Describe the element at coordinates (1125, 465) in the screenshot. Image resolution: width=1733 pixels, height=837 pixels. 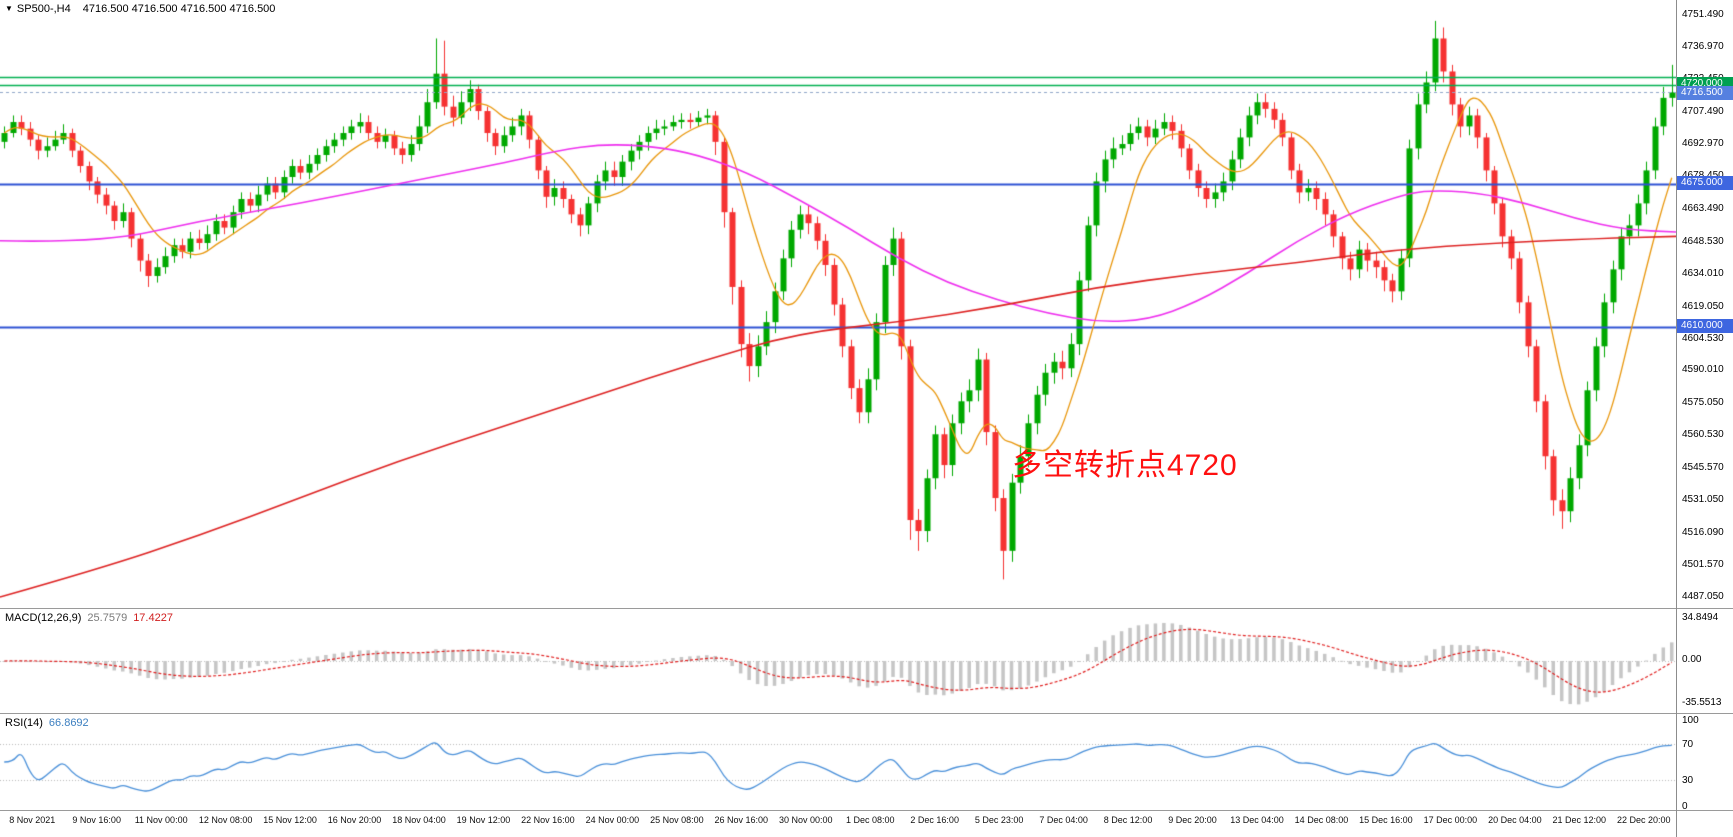
I see `chart-annotation-text: 多空转折点4720` at that location.